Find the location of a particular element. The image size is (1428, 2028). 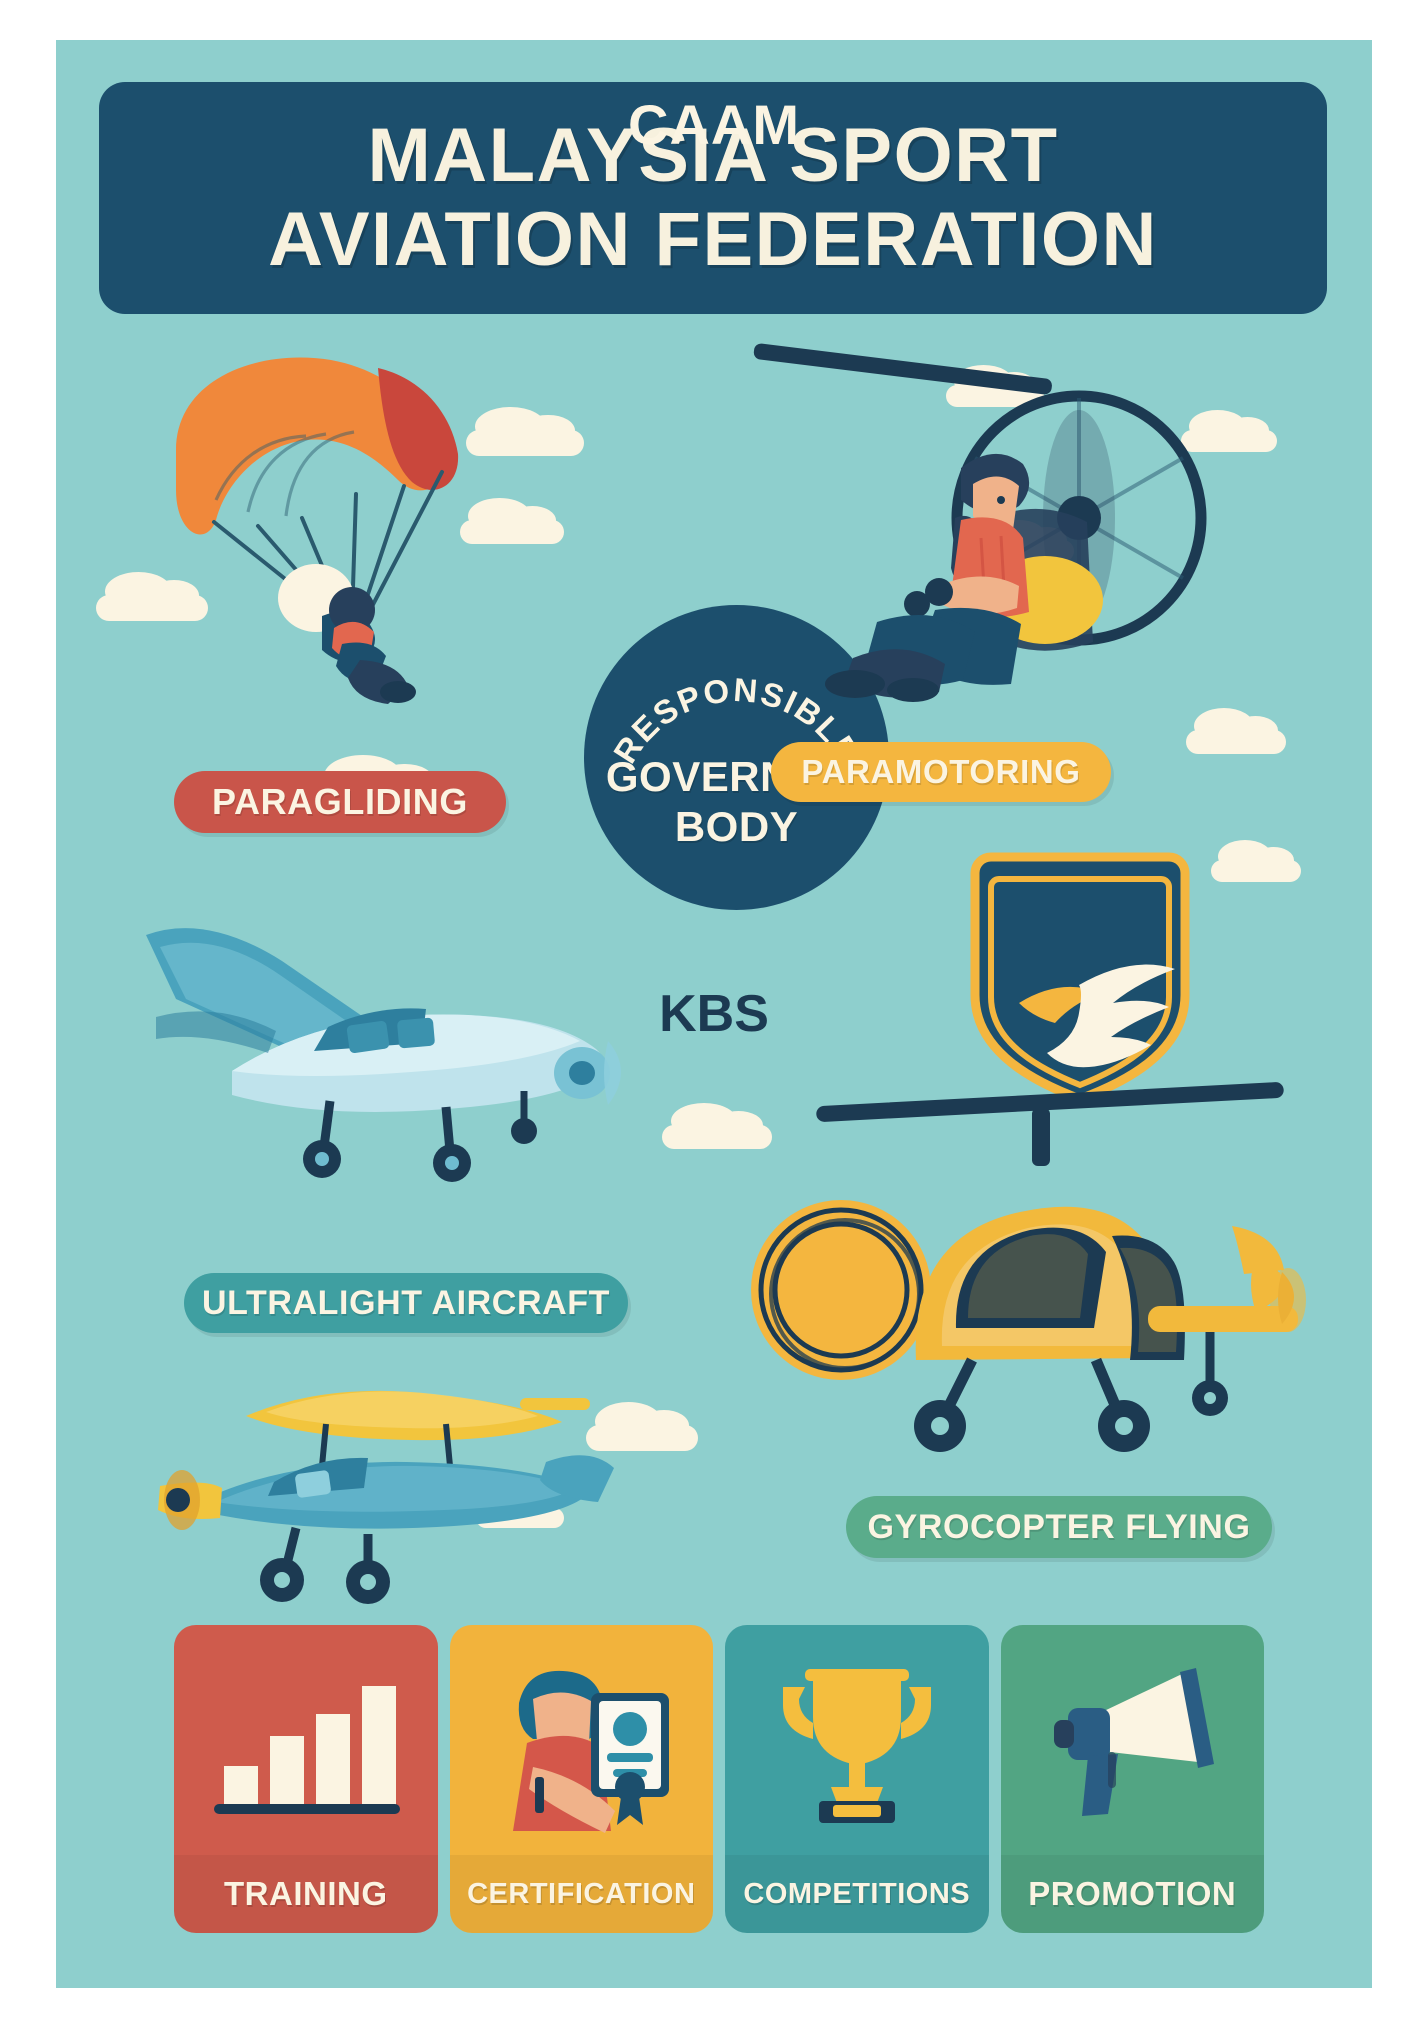

card-promotion: PROMOTION is located at coordinates (1132, 1779).